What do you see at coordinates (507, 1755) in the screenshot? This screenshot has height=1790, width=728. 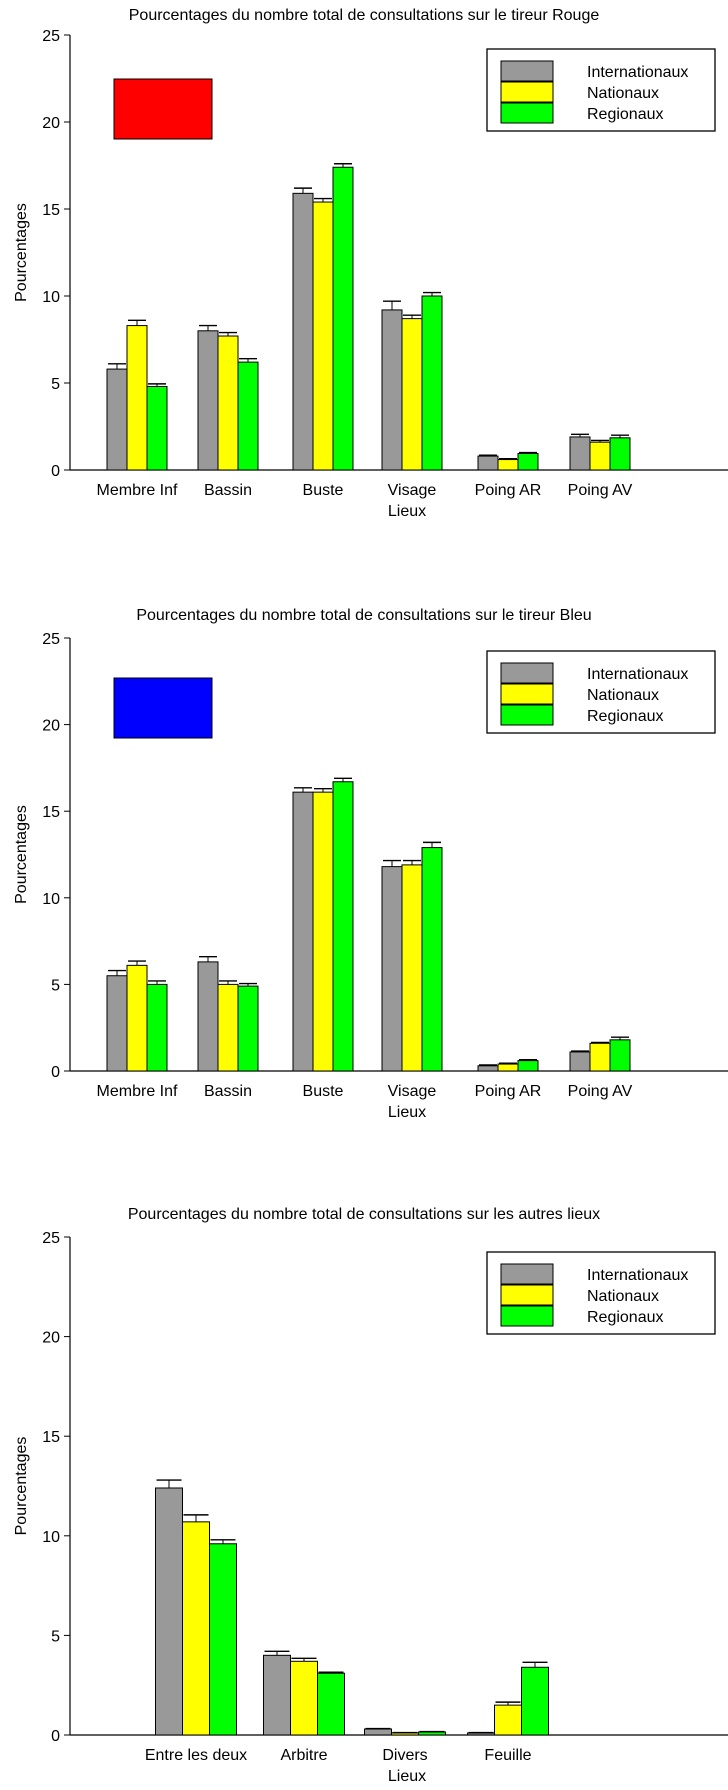 I see `x-tick-label: Feuille` at bounding box center [507, 1755].